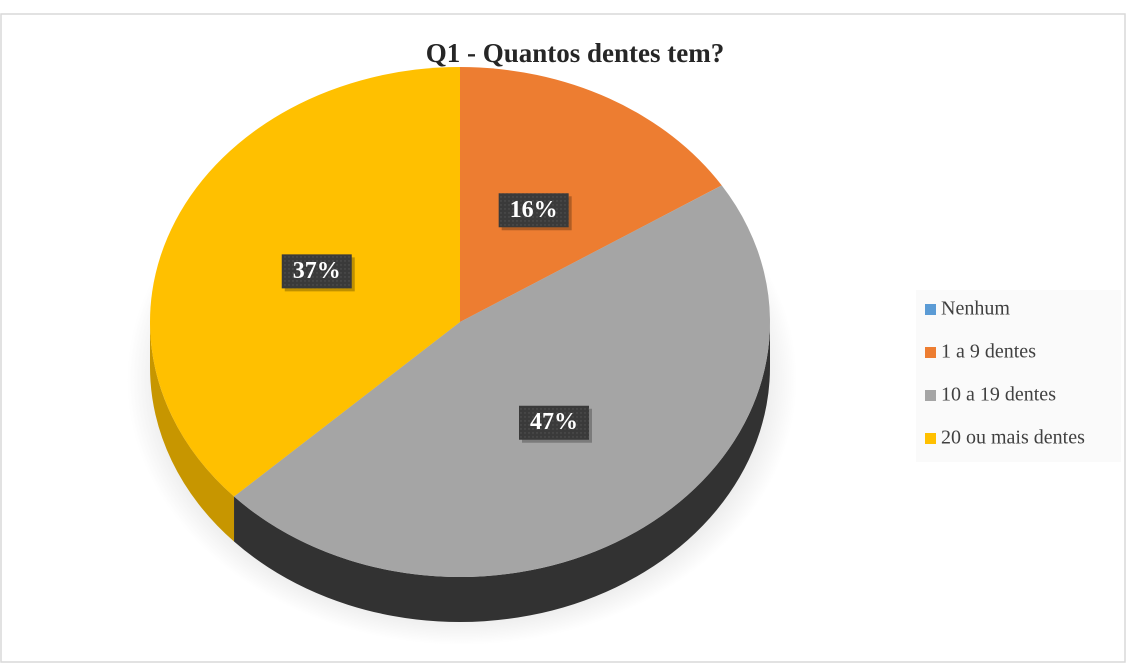 This screenshot has height=663, width=1127. What do you see at coordinates (575, 53) in the screenshot?
I see `chart-title: Q1 - Quantos dentes tem?` at bounding box center [575, 53].